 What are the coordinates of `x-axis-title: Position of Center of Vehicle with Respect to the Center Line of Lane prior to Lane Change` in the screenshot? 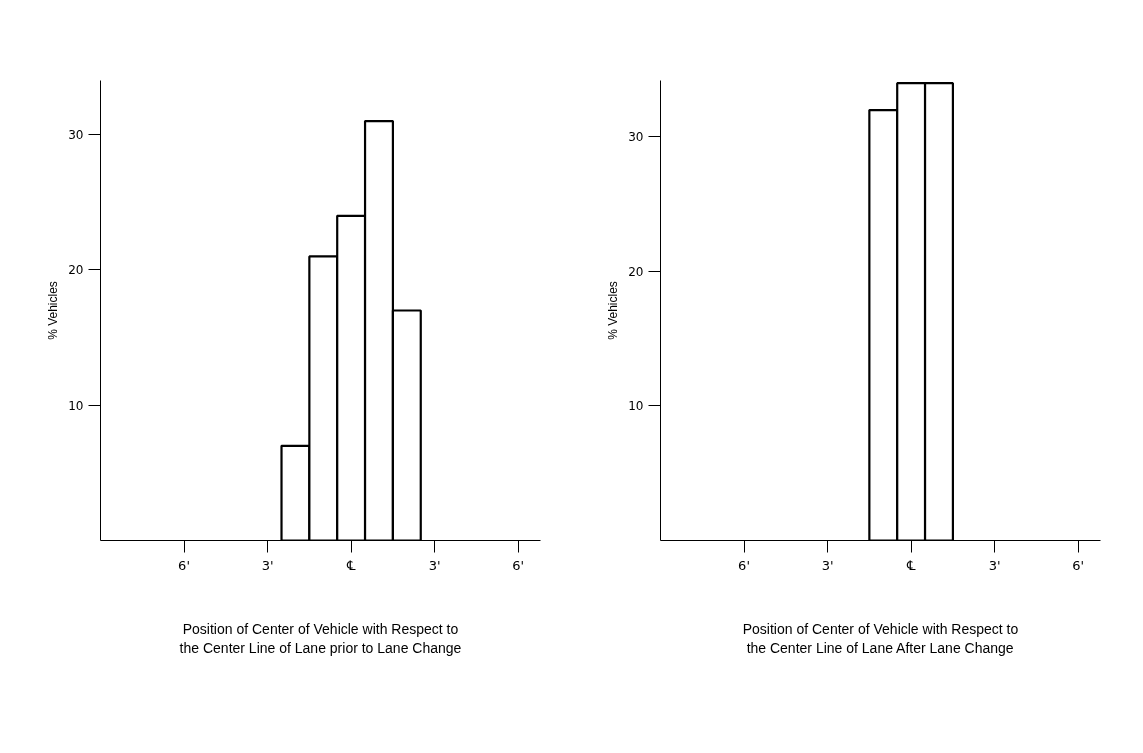 It's located at (320, 638).